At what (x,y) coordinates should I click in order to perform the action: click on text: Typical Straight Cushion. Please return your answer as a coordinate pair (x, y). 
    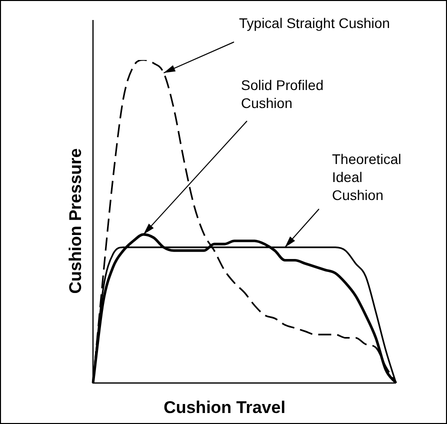
    Looking at the image, I should click on (314, 22).